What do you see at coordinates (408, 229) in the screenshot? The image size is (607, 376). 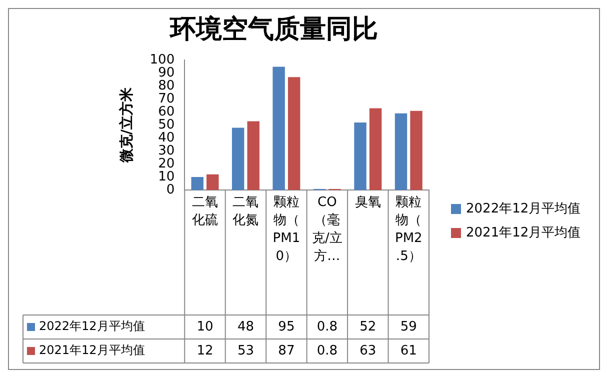 I see `x-tick-label: 颗粒物（PM2.5）` at bounding box center [408, 229].